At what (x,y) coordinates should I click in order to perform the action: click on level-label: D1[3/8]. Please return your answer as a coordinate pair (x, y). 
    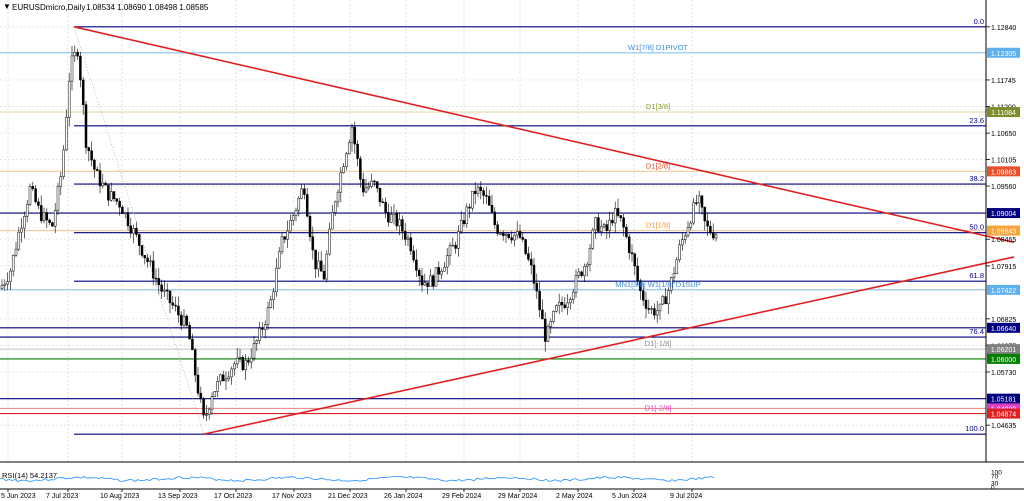
    Looking at the image, I should click on (658, 106).